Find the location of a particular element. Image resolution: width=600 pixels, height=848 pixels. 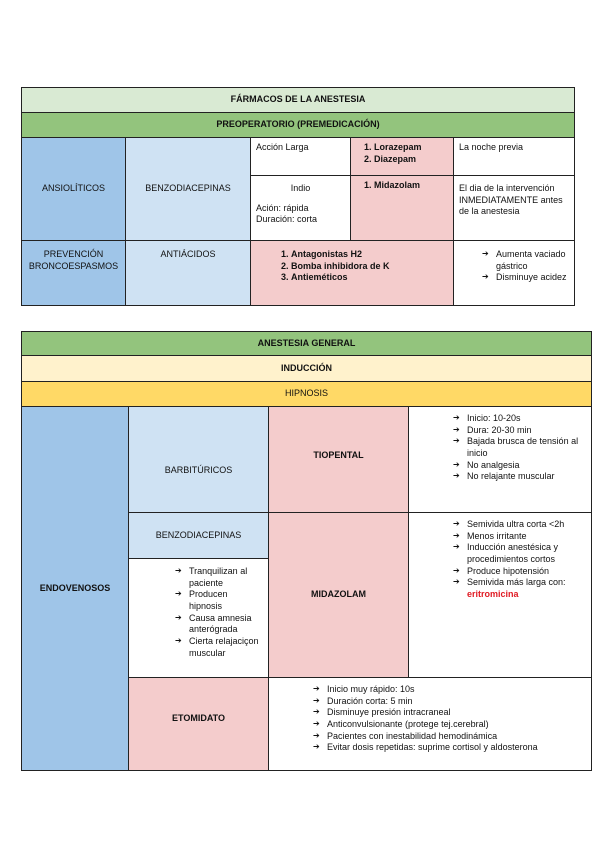

note: Produce hipotensión is located at coordinates (519, 572).